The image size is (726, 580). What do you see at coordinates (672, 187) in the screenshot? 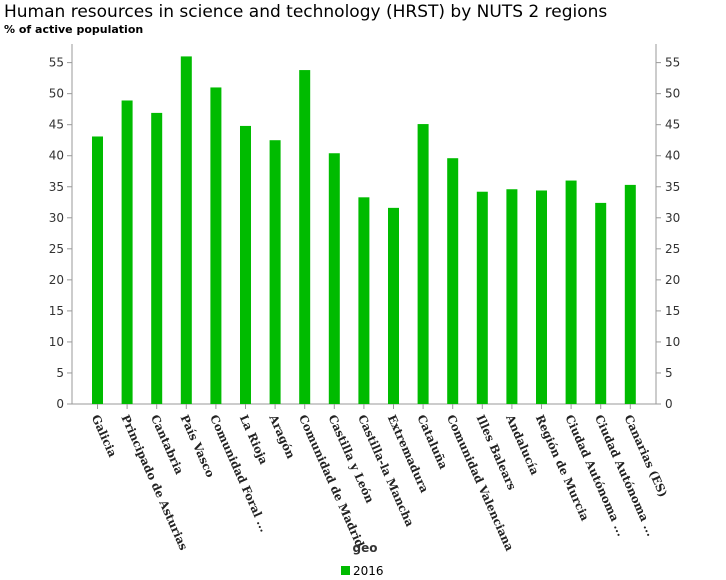
I see `y-tick-label-right: 35` at bounding box center [672, 187].